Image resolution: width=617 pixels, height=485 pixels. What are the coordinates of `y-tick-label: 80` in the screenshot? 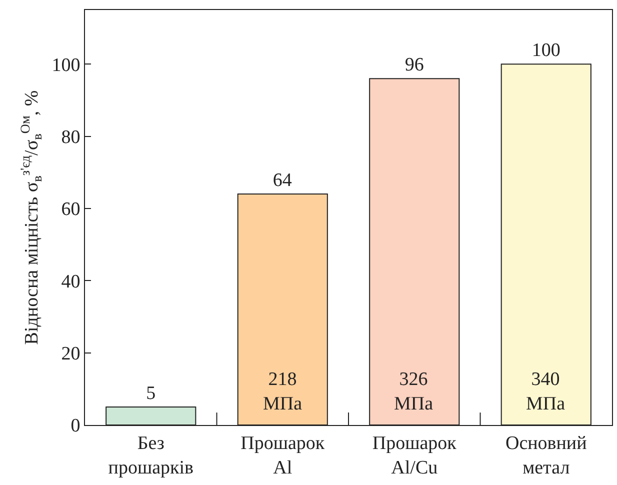 It's located at (70, 137).